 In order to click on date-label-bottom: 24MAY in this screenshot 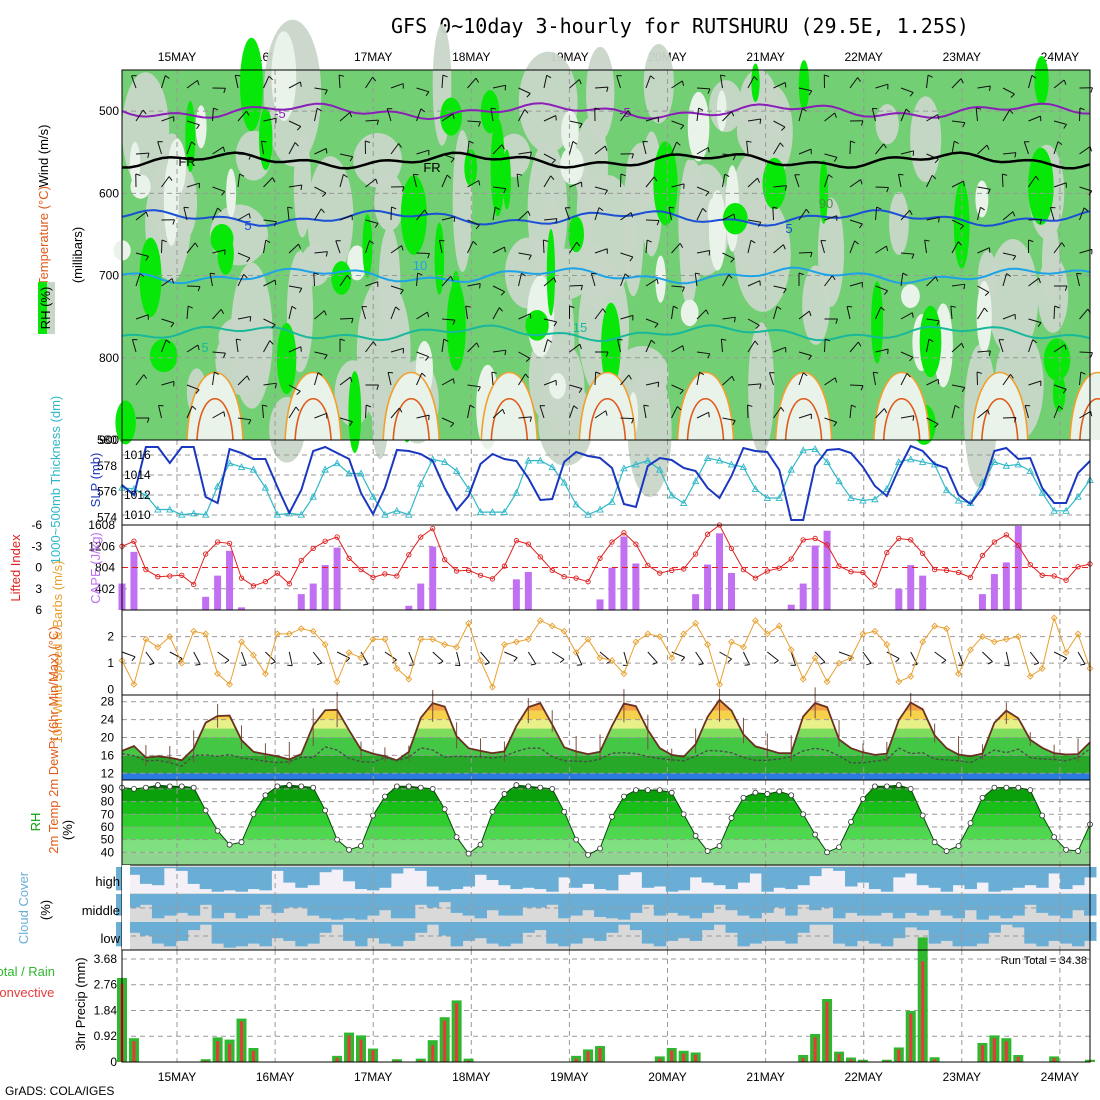, I will do `click(1060, 1077)`.